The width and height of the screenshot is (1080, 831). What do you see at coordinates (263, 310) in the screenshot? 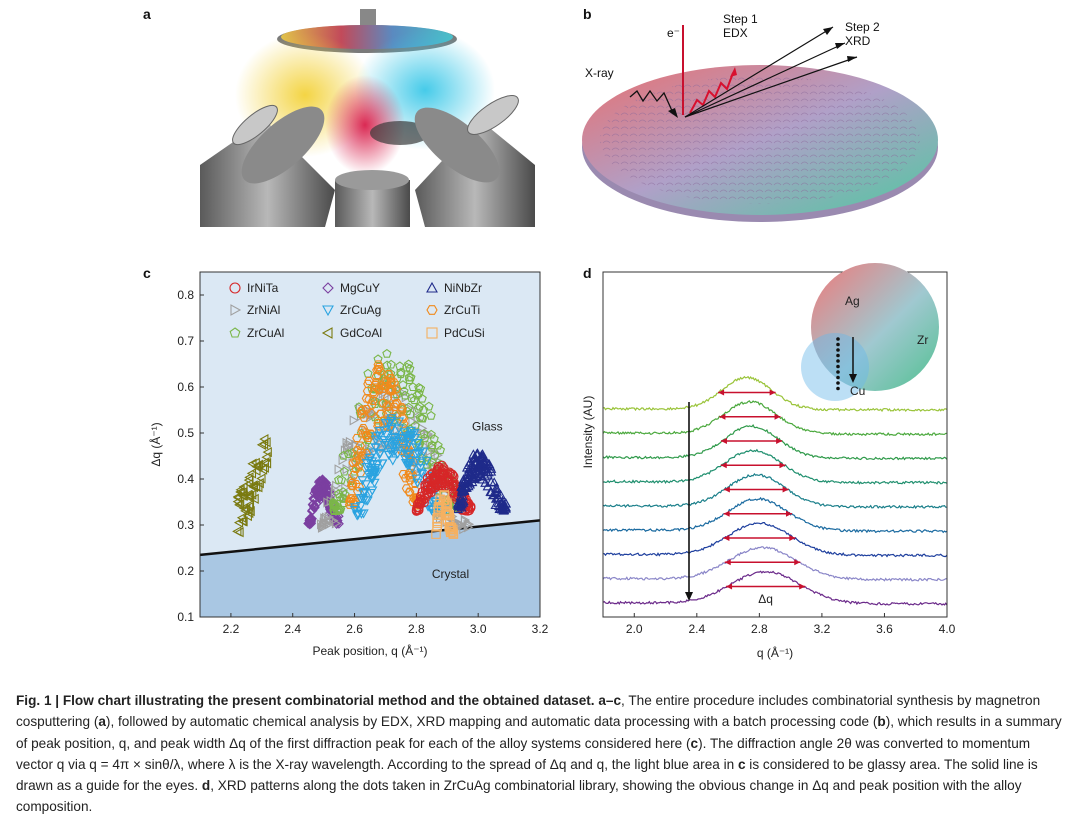
I see `legend-label: ZrNiAl` at bounding box center [263, 310].